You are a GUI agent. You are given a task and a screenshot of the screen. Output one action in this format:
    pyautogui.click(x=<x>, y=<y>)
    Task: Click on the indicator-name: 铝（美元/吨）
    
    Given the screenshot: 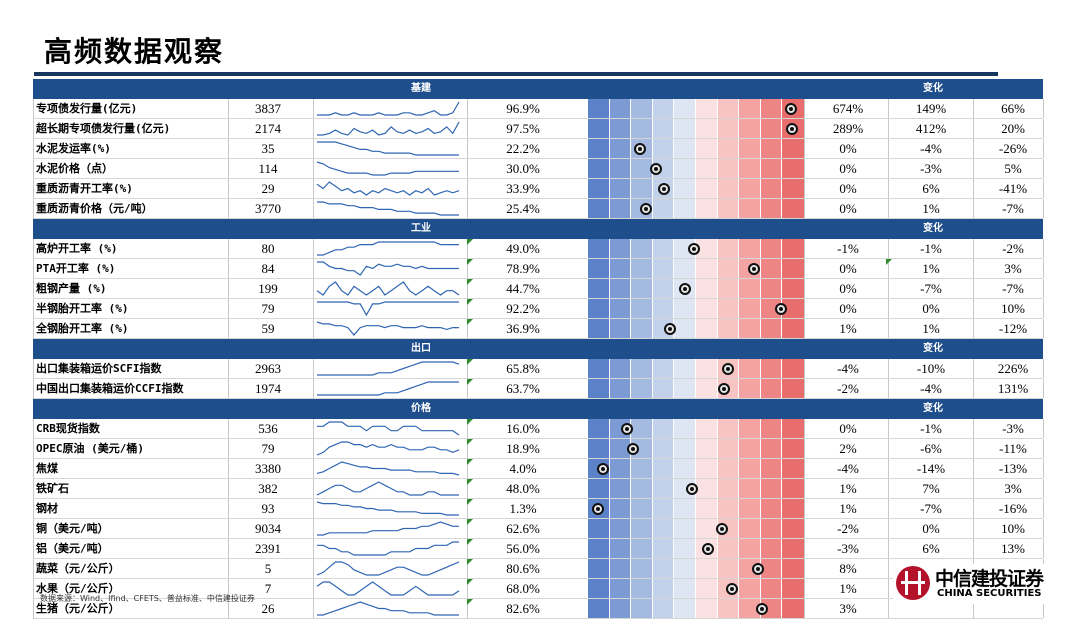 What is the action you would take?
    pyautogui.click(x=72, y=548)
    